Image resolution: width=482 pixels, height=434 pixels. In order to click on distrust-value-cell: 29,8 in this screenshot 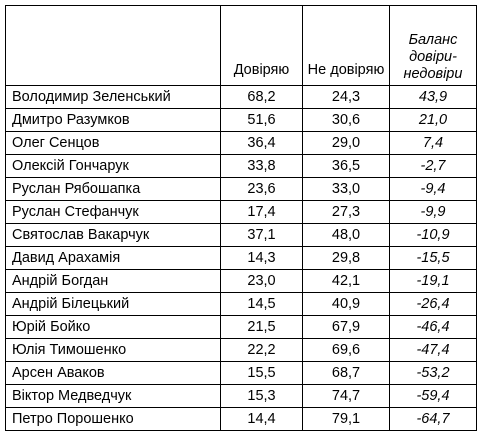, I will do `click(346, 258)`.